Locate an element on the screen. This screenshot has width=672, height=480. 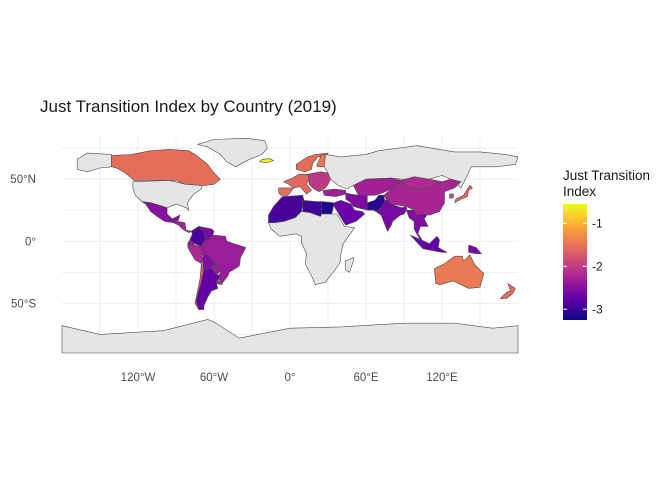
legend-tick-label: -2 is located at coordinates (597, 266).